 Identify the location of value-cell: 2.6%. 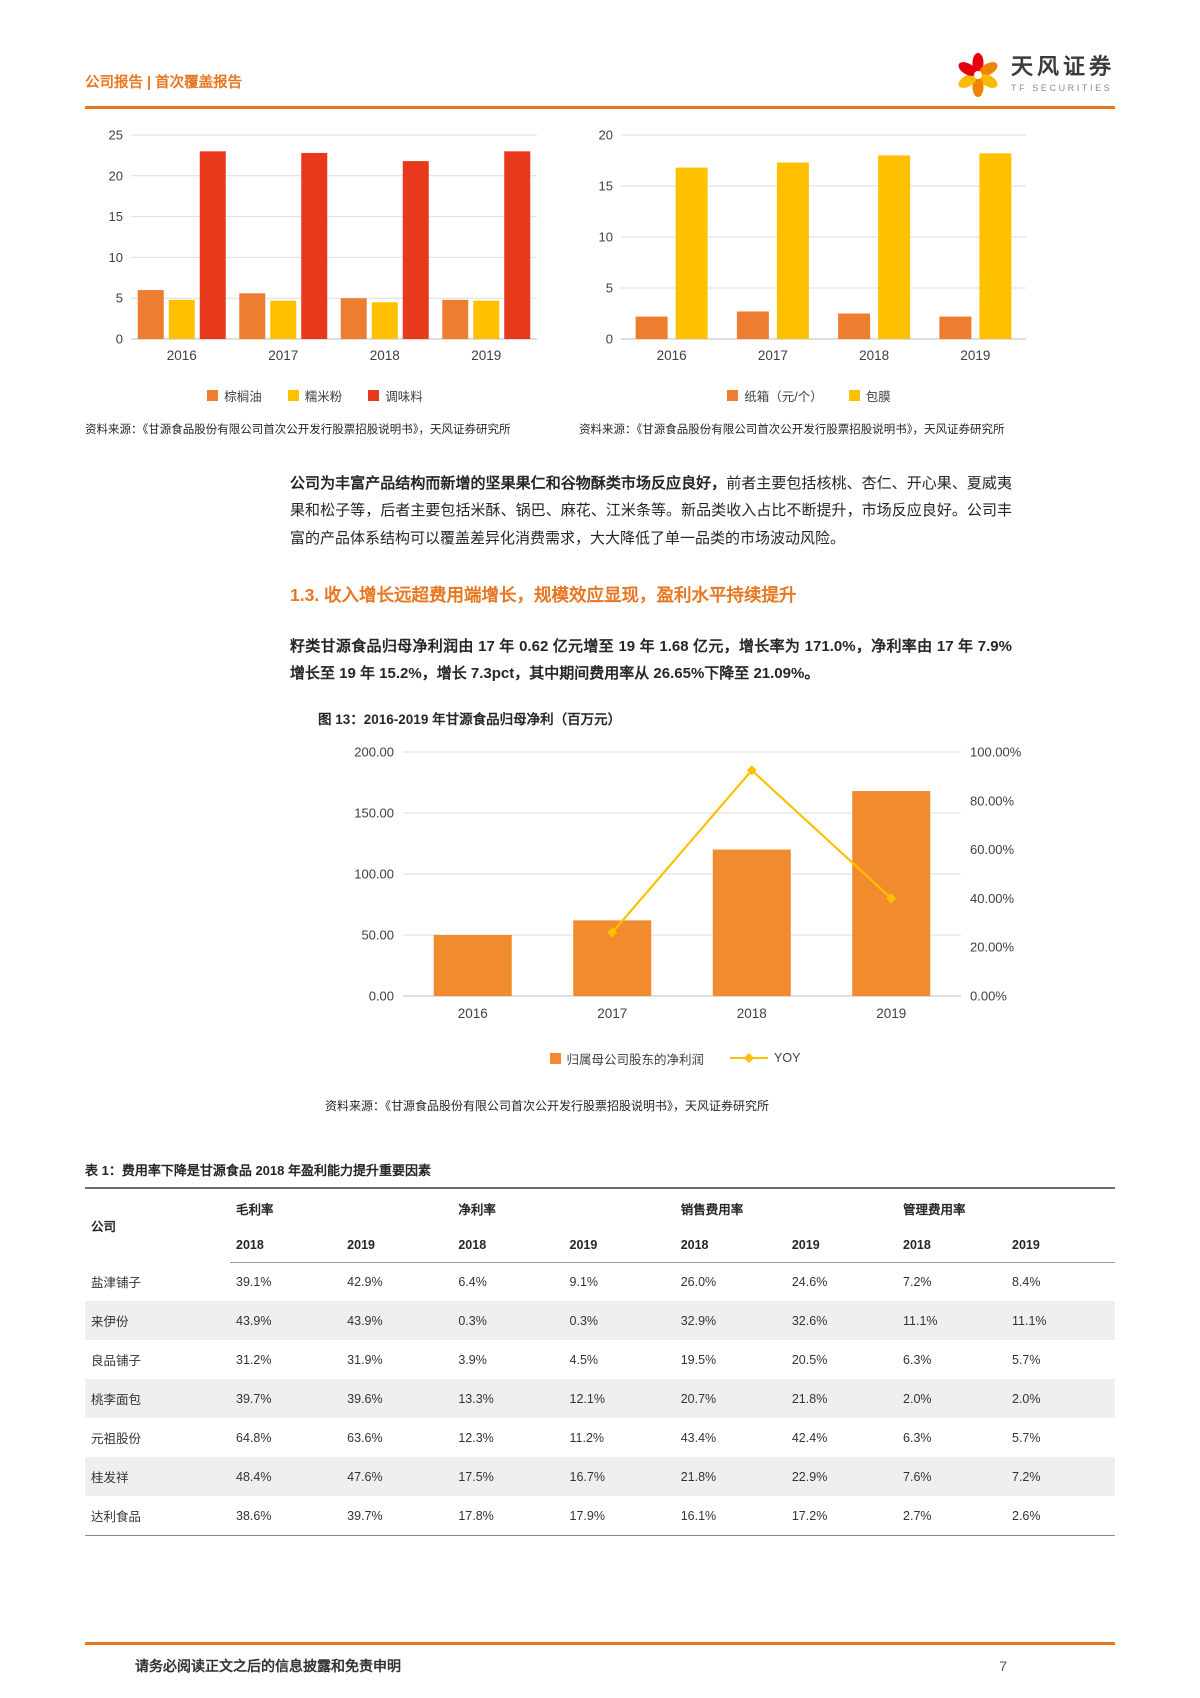
(1026, 1515).